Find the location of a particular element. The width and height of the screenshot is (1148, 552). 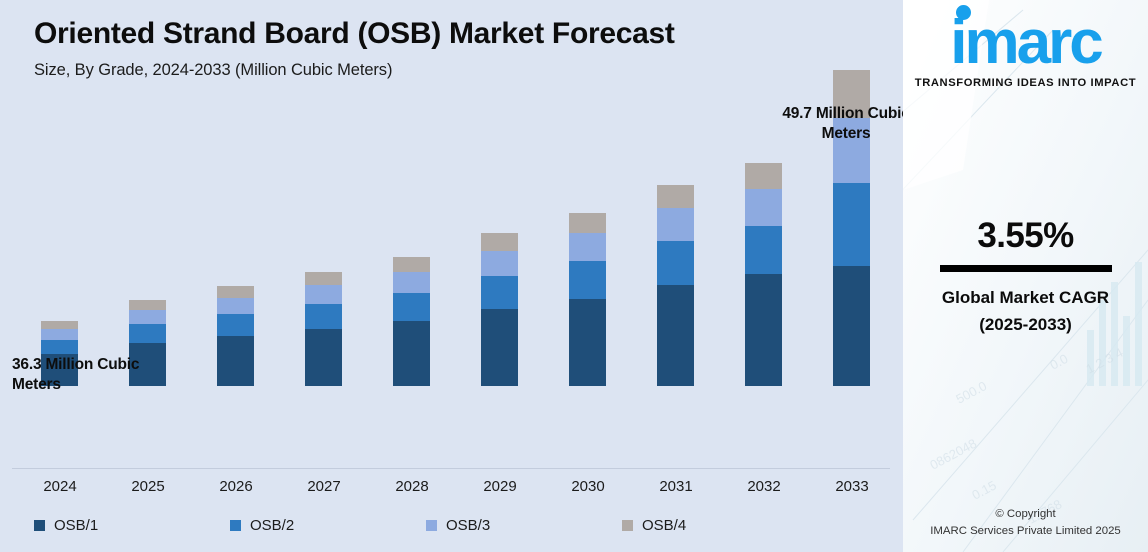

legend-item-osb-4: OSB/4 is located at coordinates (698, 525).